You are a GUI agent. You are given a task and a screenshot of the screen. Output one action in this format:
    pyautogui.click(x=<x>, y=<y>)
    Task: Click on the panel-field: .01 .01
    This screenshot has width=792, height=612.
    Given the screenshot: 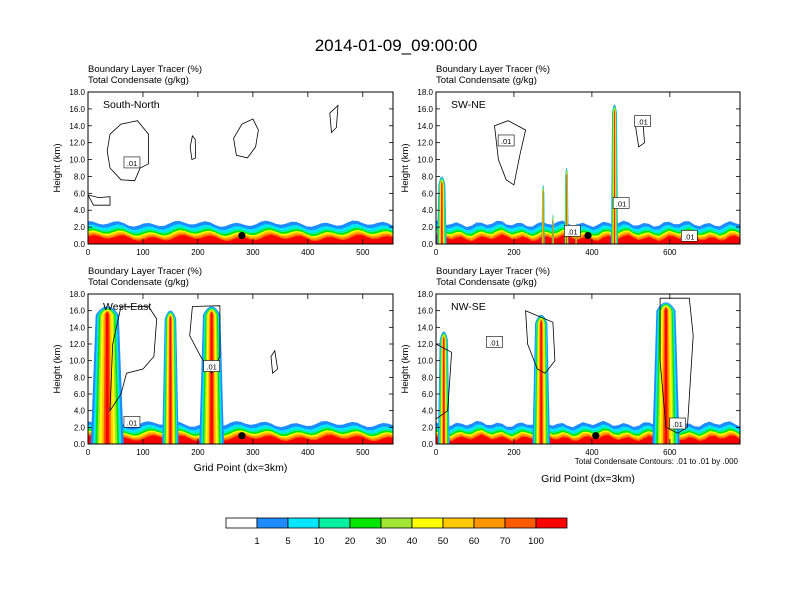 What is the action you would take?
    pyautogui.click(x=588, y=370)
    